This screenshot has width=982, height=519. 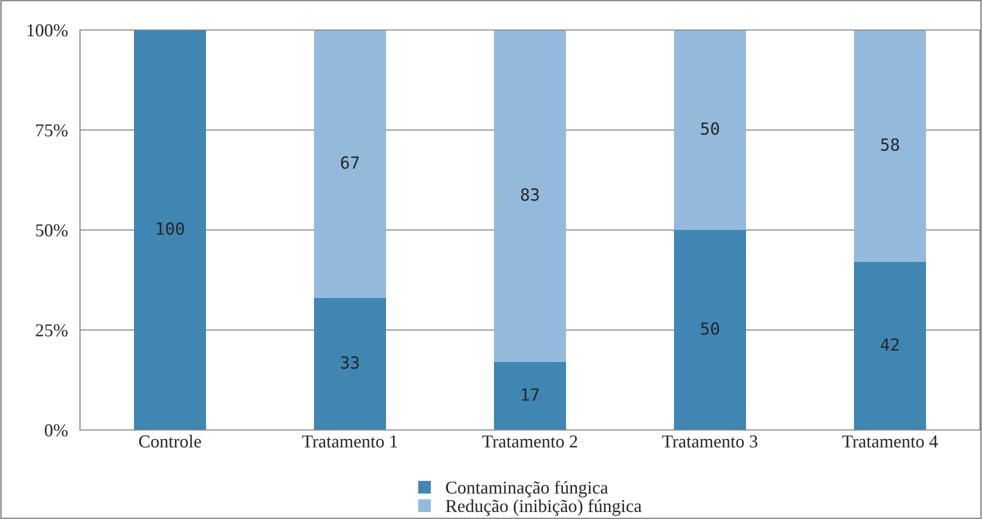 I want to click on y-tick-label: 25%, so click(x=52, y=330).